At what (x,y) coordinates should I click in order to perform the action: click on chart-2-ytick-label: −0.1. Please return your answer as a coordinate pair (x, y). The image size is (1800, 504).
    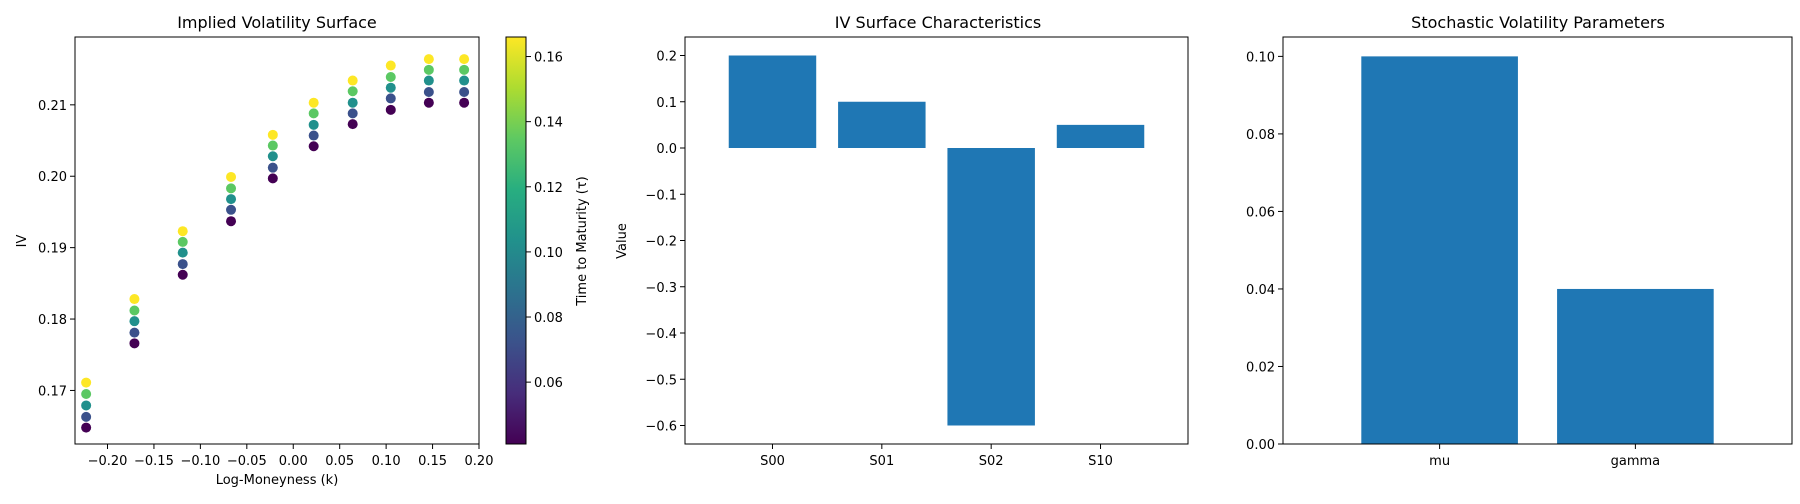
    Looking at the image, I should click on (661, 195).